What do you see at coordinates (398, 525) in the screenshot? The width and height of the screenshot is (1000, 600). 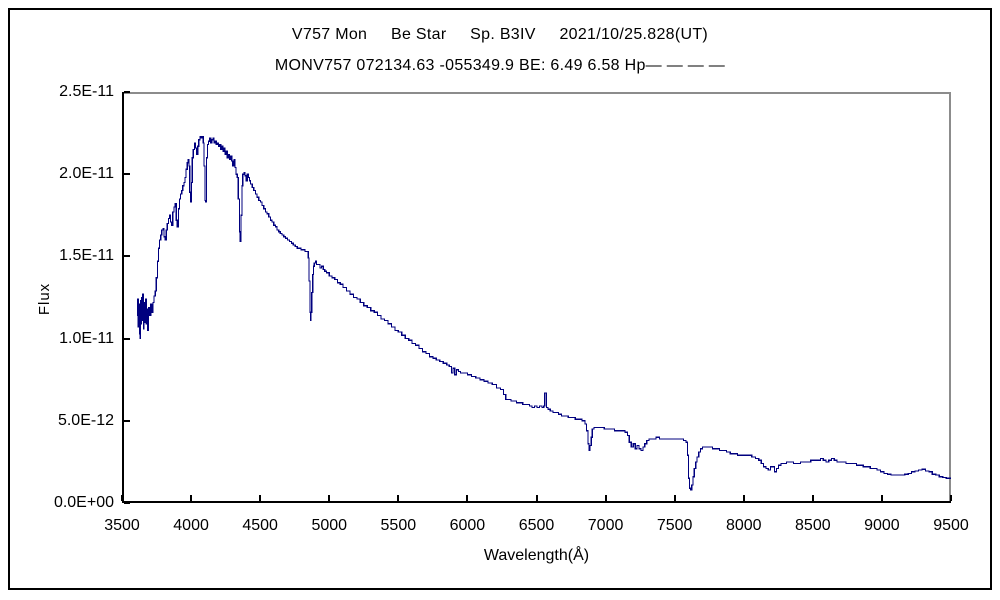 I see `x-tick-label: 5500` at bounding box center [398, 525].